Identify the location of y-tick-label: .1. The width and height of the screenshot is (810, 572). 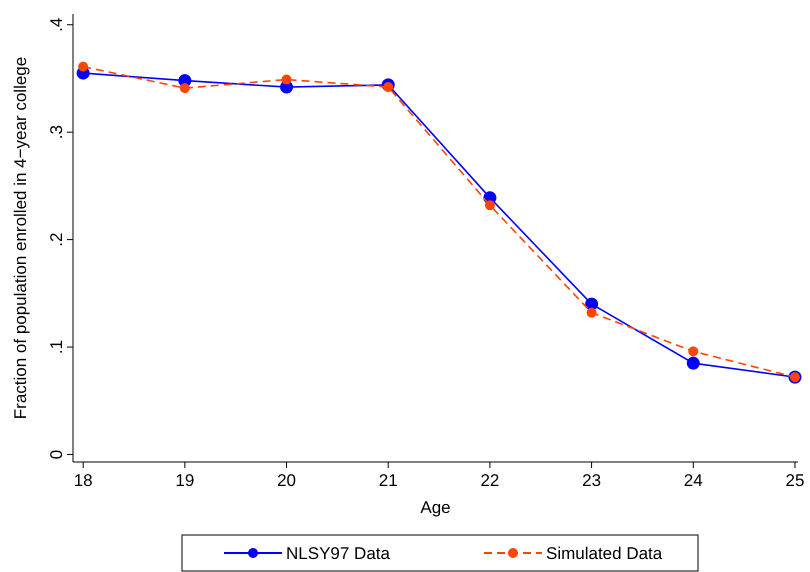
(56, 347).